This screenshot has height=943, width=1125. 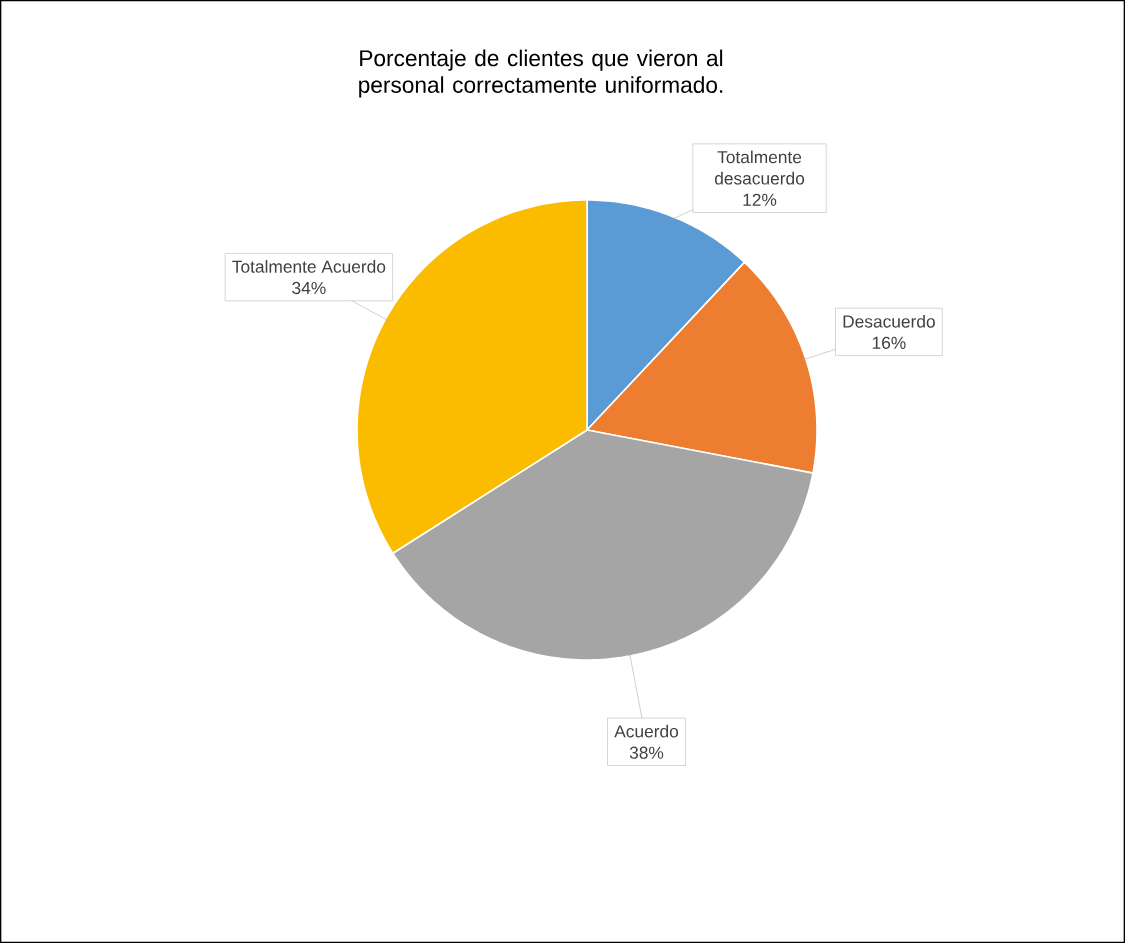 I want to click on data-label: 12%, so click(x=760, y=199).